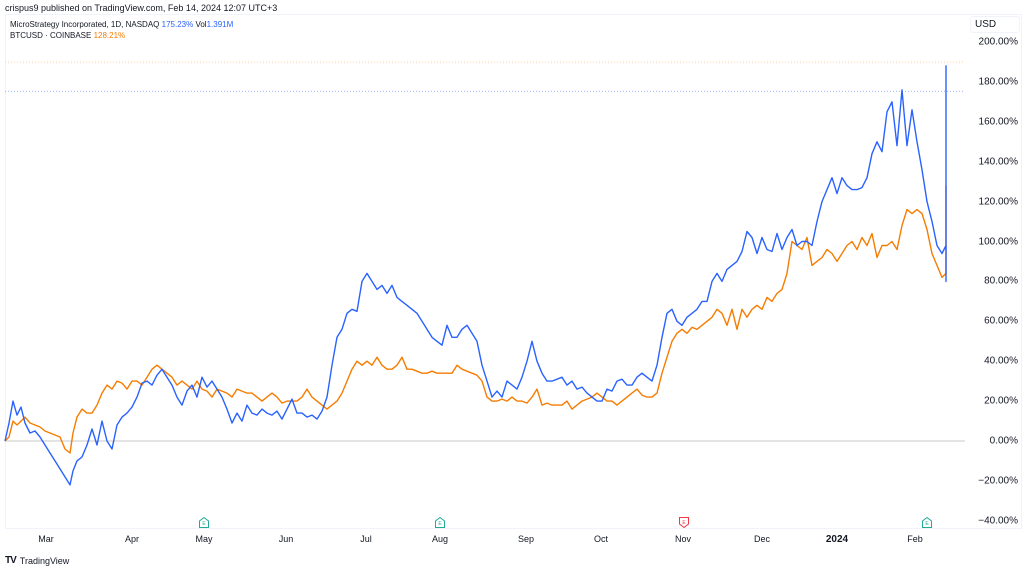  Describe the element at coordinates (998, 42) in the screenshot. I see `y-tick-label: 200.00%` at that location.